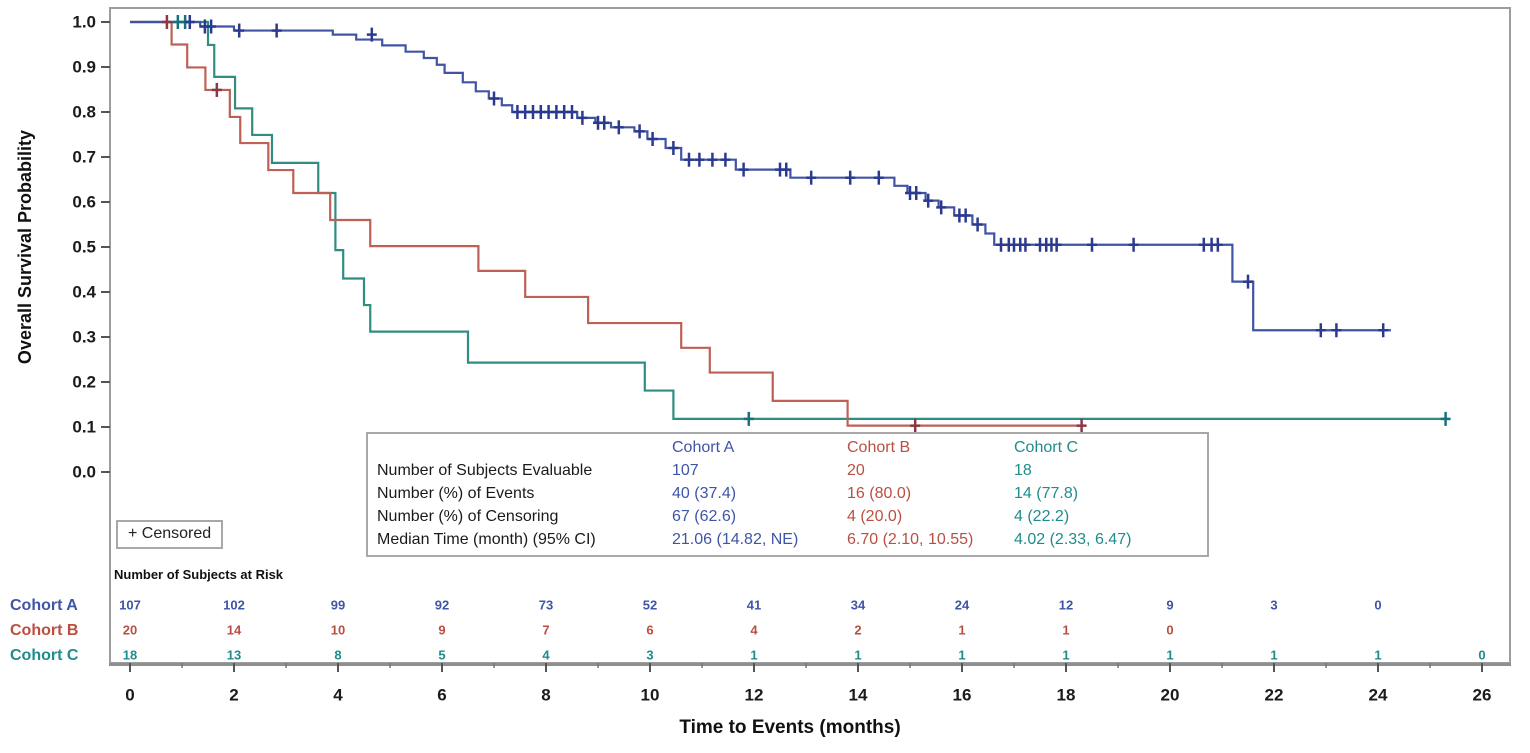  Describe the element at coordinates (649, 629) in the screenshot. I see `at-risk-count: 6` at that location.